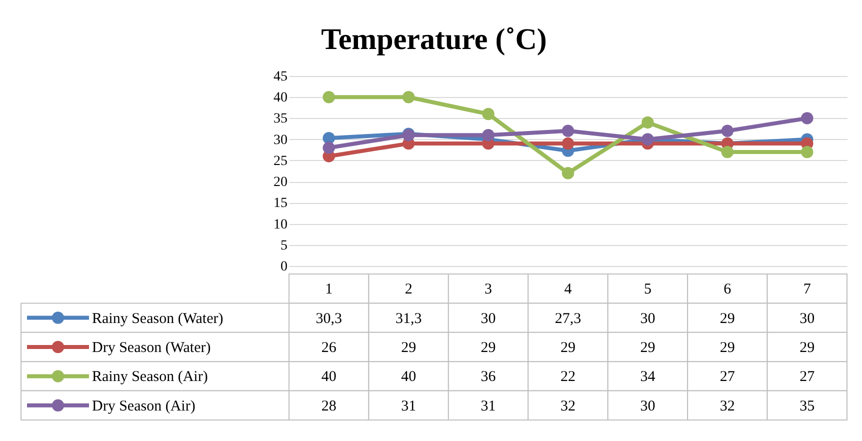 The height and width of the screenshot is (441, 862). I want to click on data-label: 35, so click(807, 406).